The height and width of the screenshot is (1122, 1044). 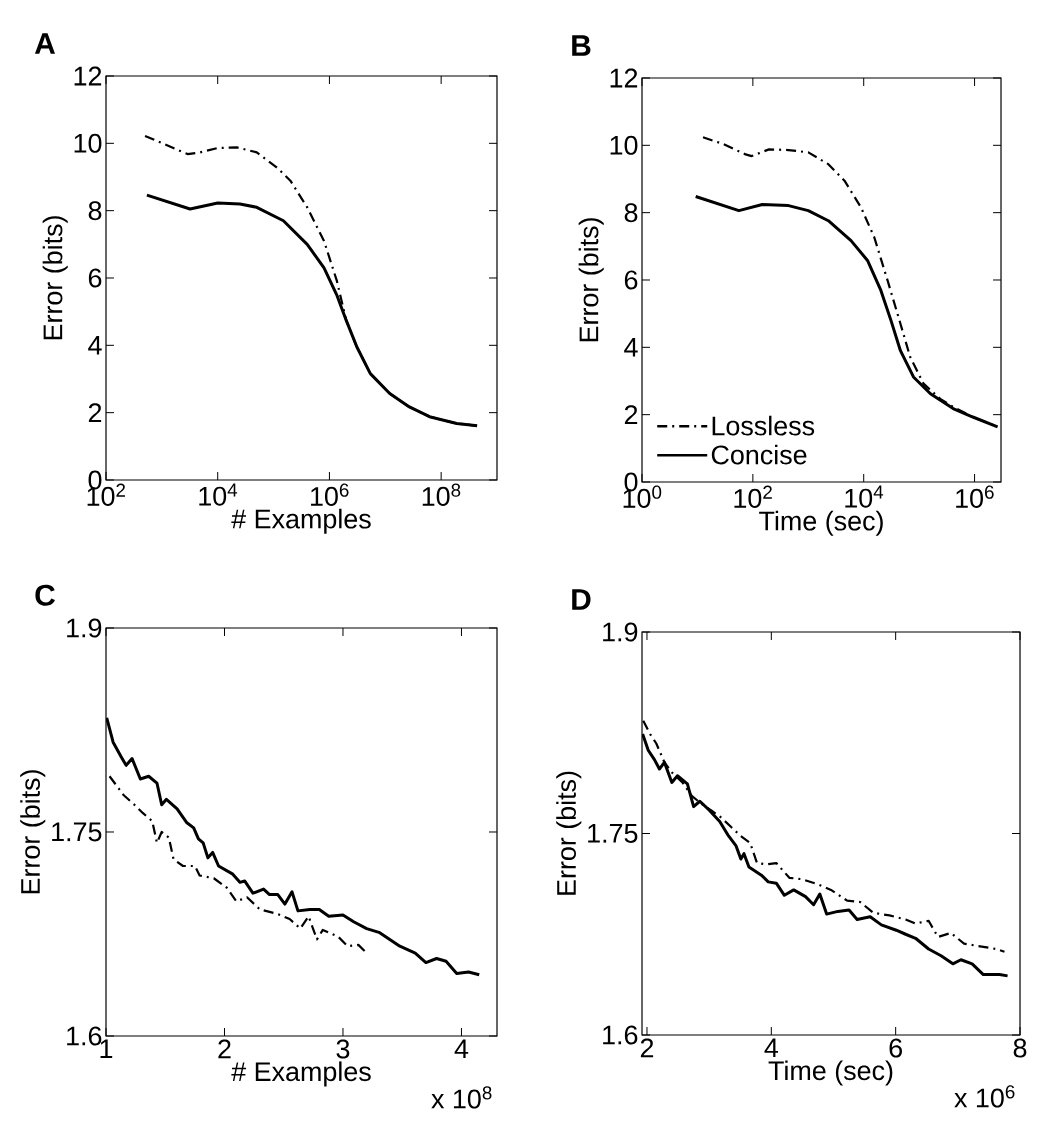 What do you see at coordinates (984, 1096) in the screenshot?
I see `text: x 10$^{6}$` at bounding box center [984, 1096].